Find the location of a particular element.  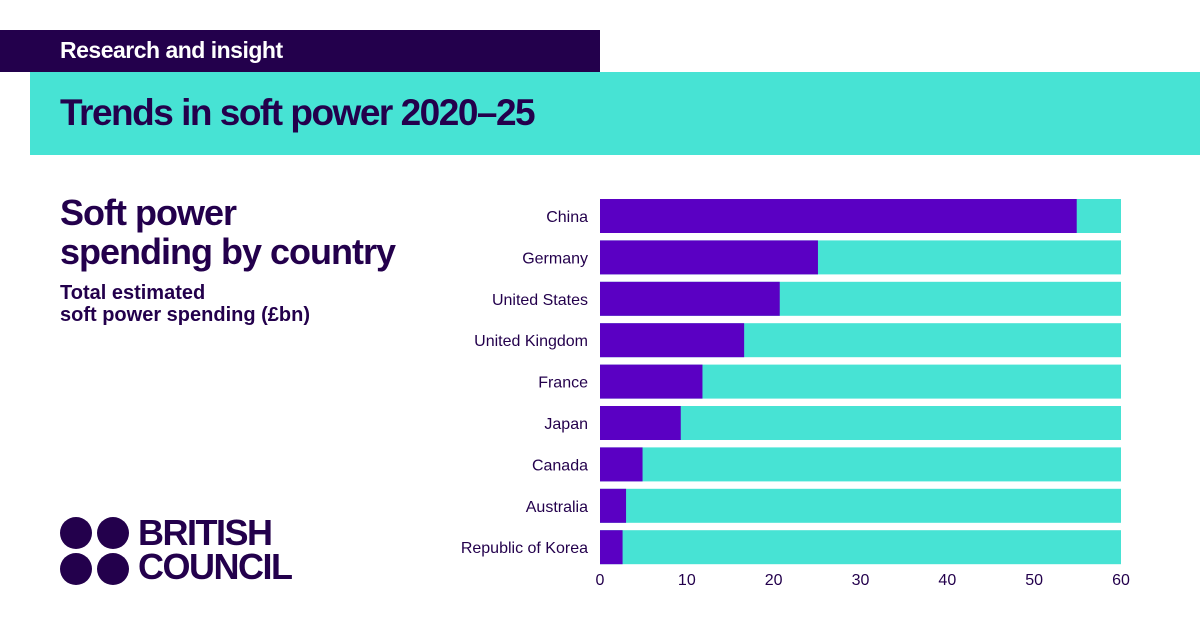

category-label: France is located at coordinates (563, 383).